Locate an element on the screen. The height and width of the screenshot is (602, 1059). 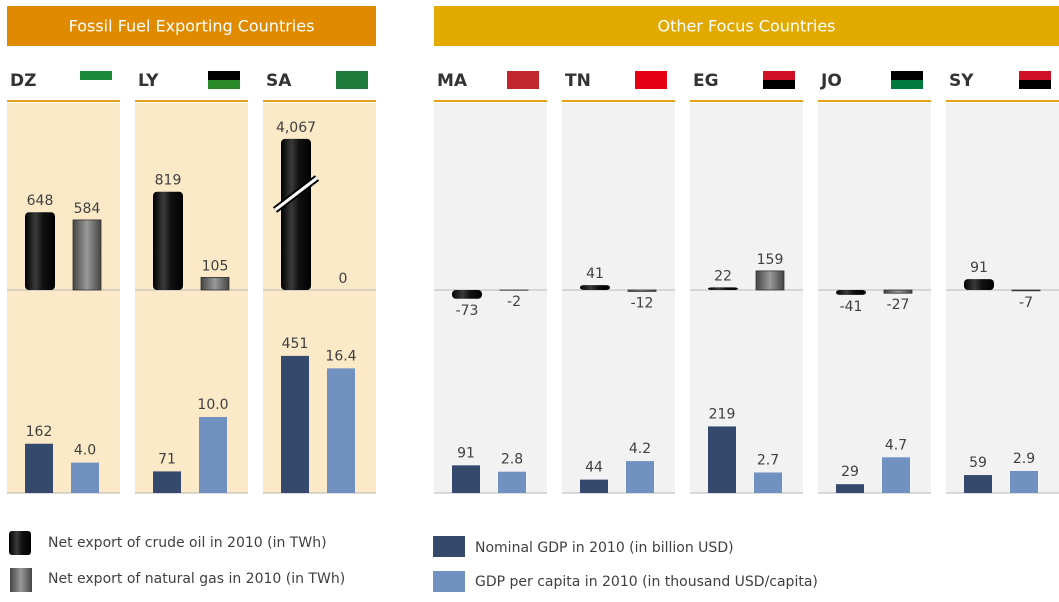
value-label: 2.8 is located at coordinates (512, 460).